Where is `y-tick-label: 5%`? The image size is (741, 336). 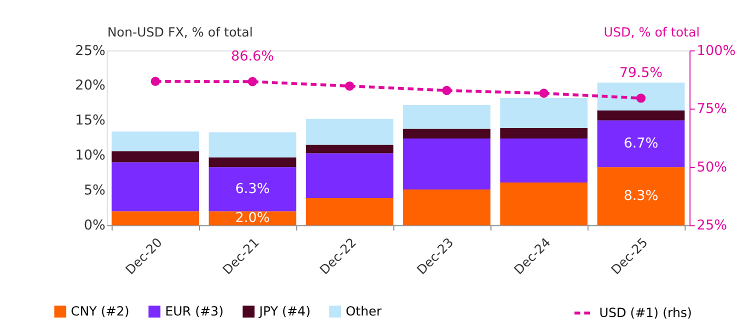 y-tick-label: 5% is located at coordinates (95, 190).